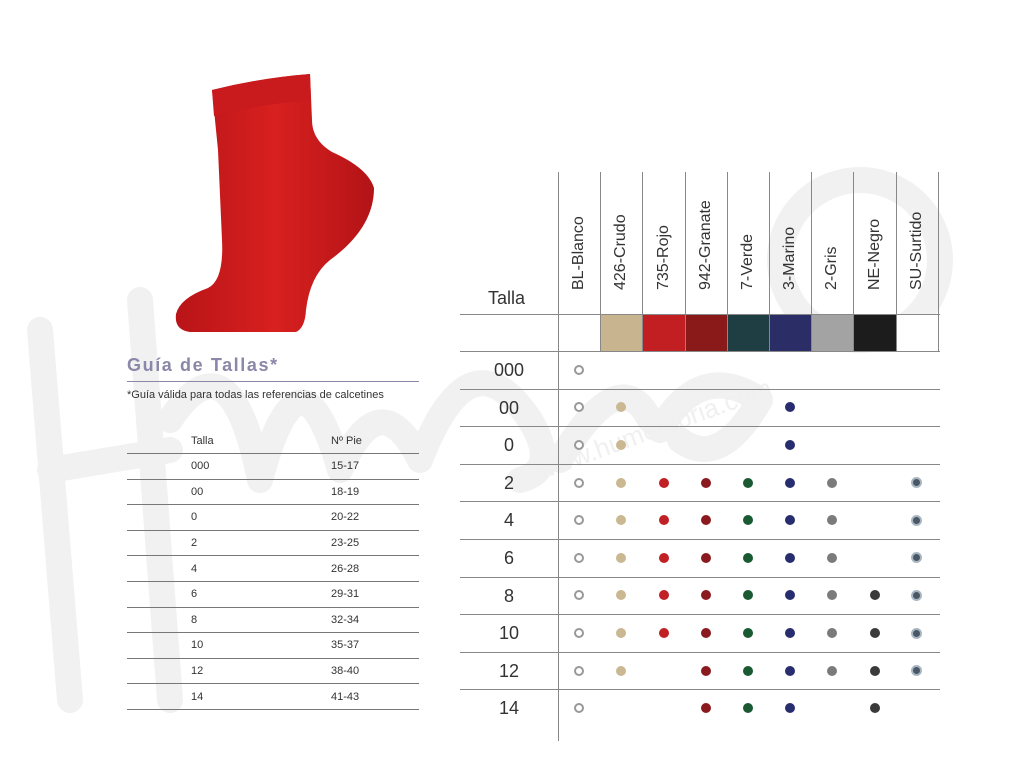  I want to click on sock-image, so click(274, 203).